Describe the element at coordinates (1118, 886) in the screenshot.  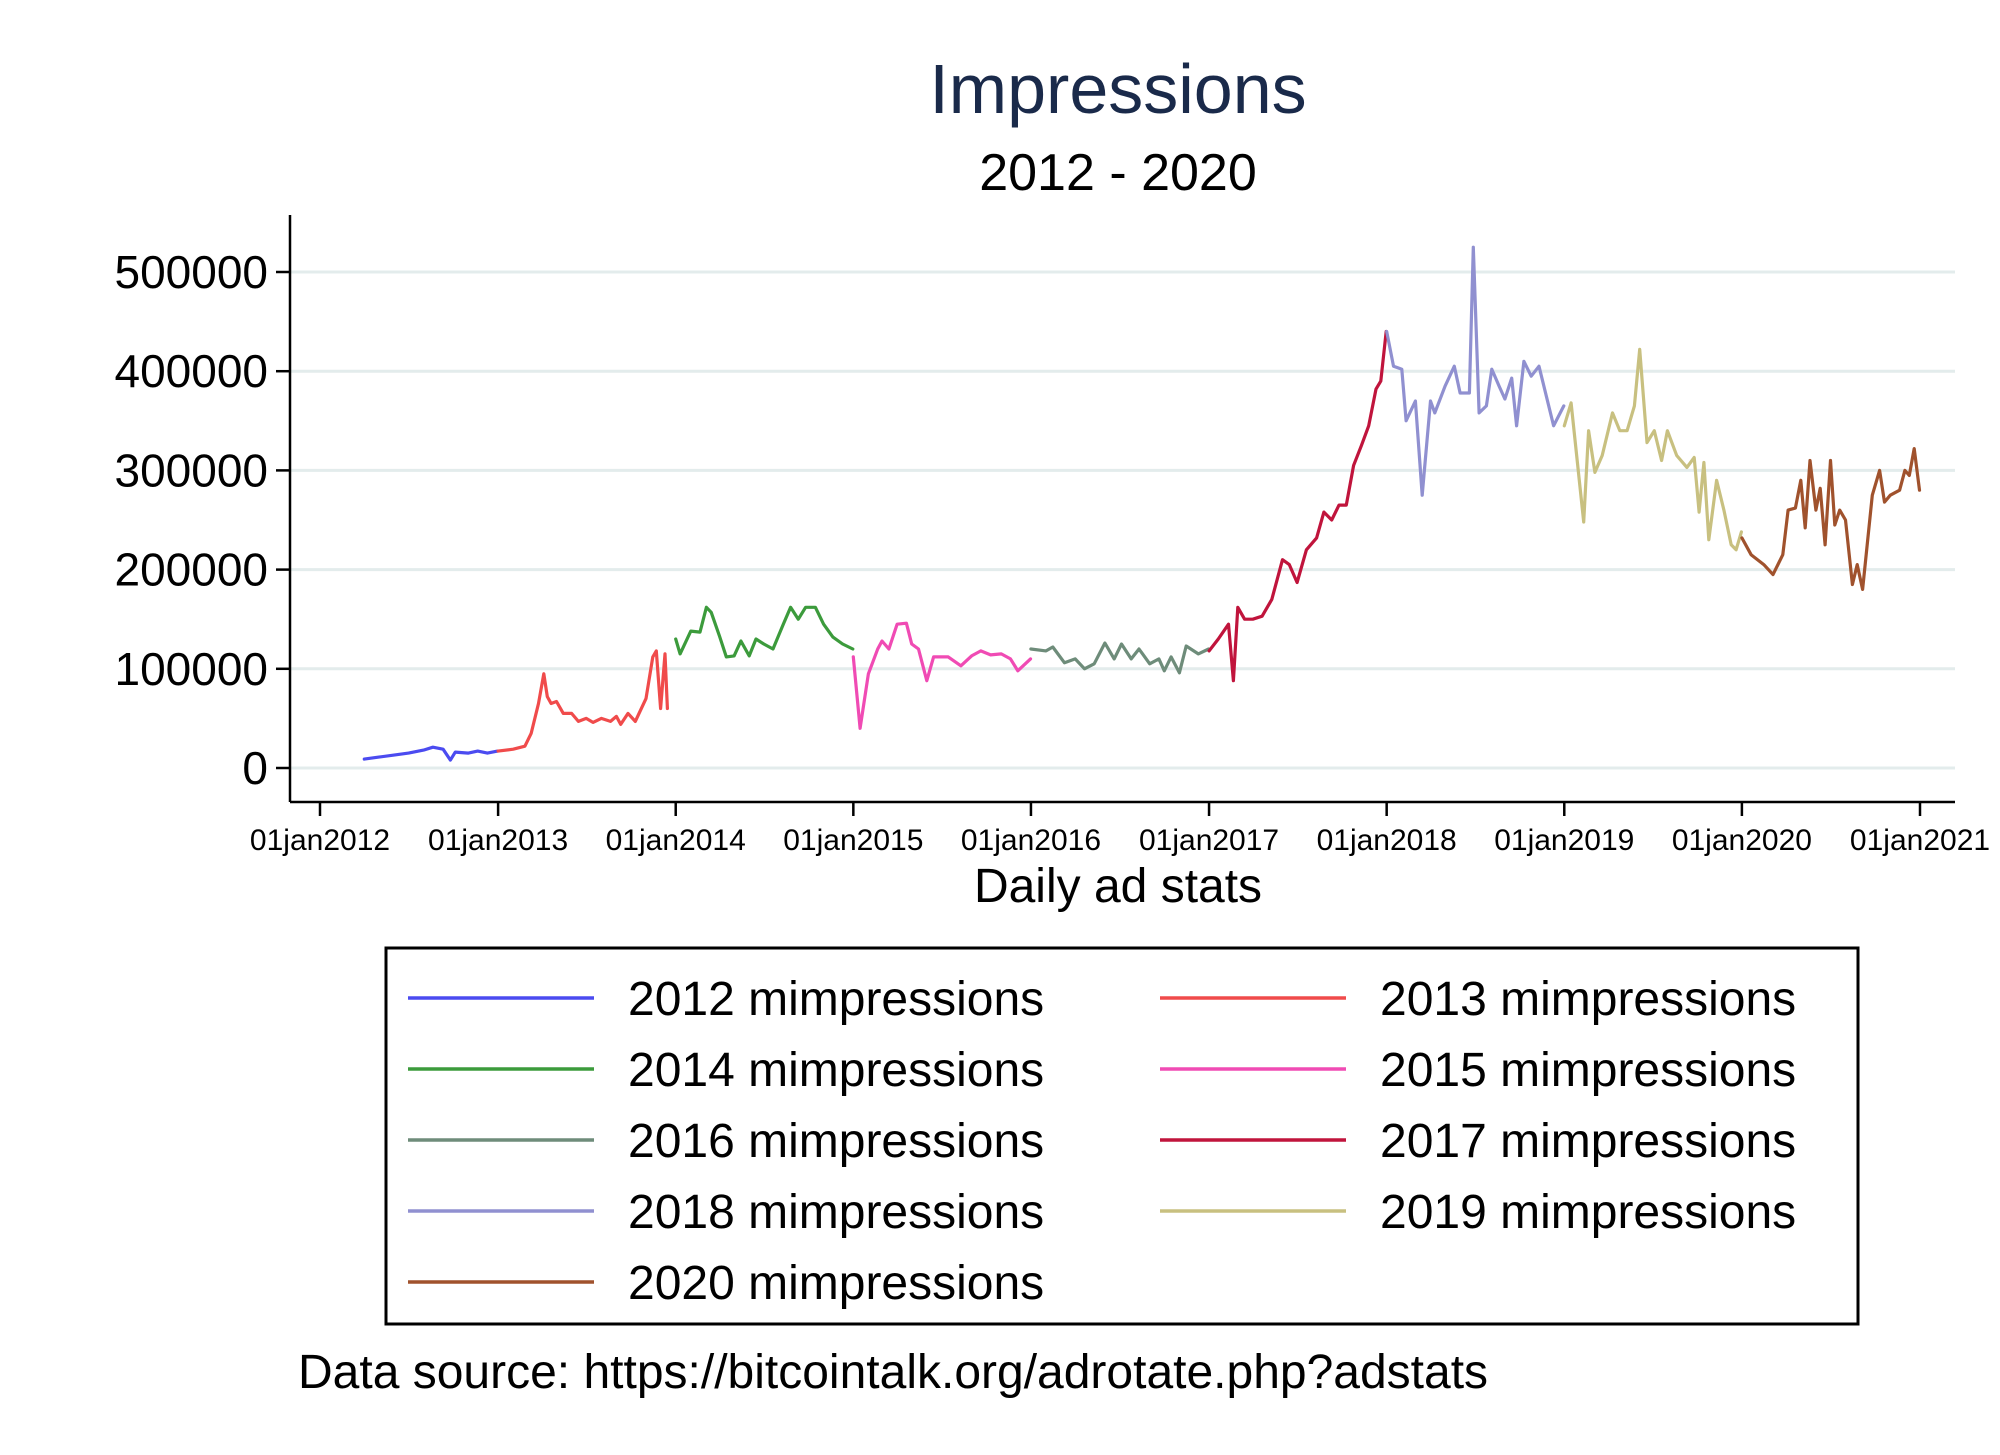
I see `x-axis-label: Daily ad stats` at that location.